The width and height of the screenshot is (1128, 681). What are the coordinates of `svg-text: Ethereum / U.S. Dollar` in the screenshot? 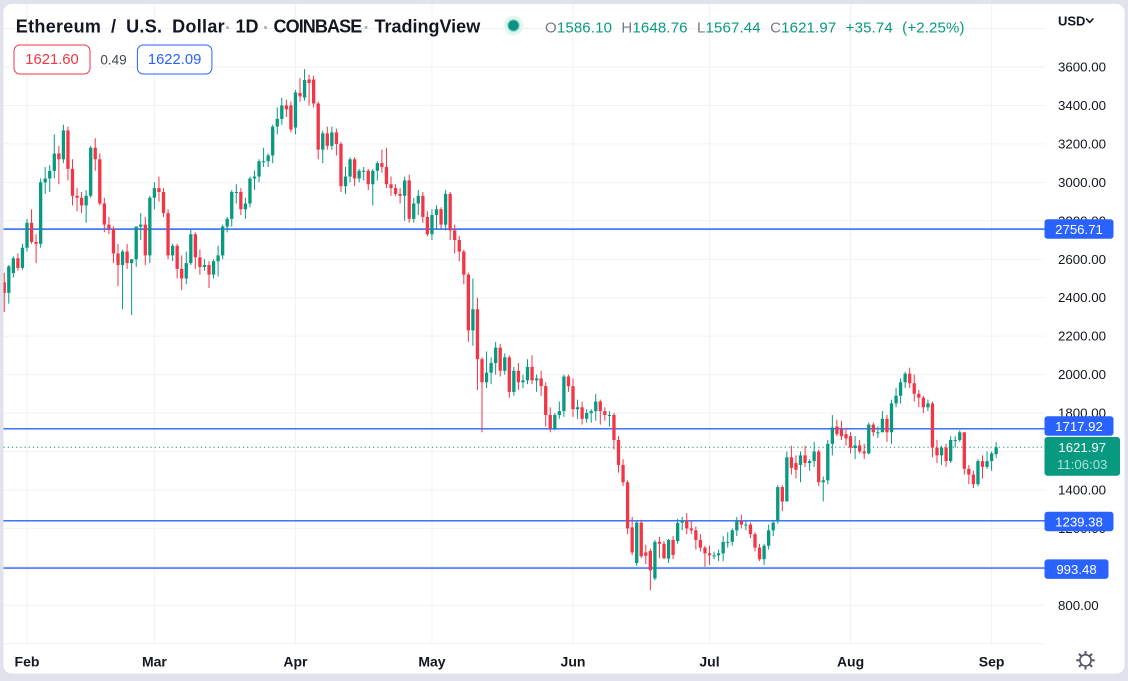 It's located at (120, 26).